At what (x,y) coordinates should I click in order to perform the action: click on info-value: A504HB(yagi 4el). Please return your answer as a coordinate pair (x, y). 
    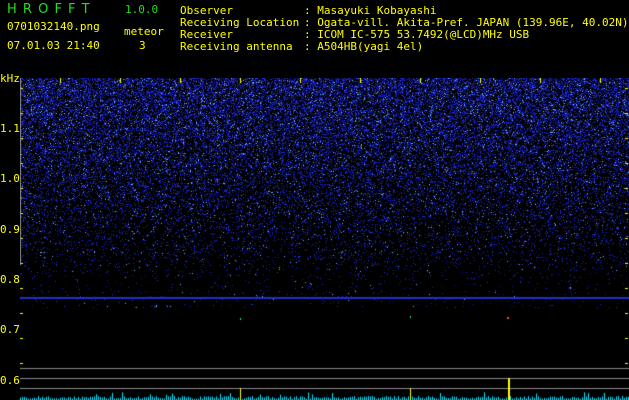
    Looking at the image, I should click on (370, 46).